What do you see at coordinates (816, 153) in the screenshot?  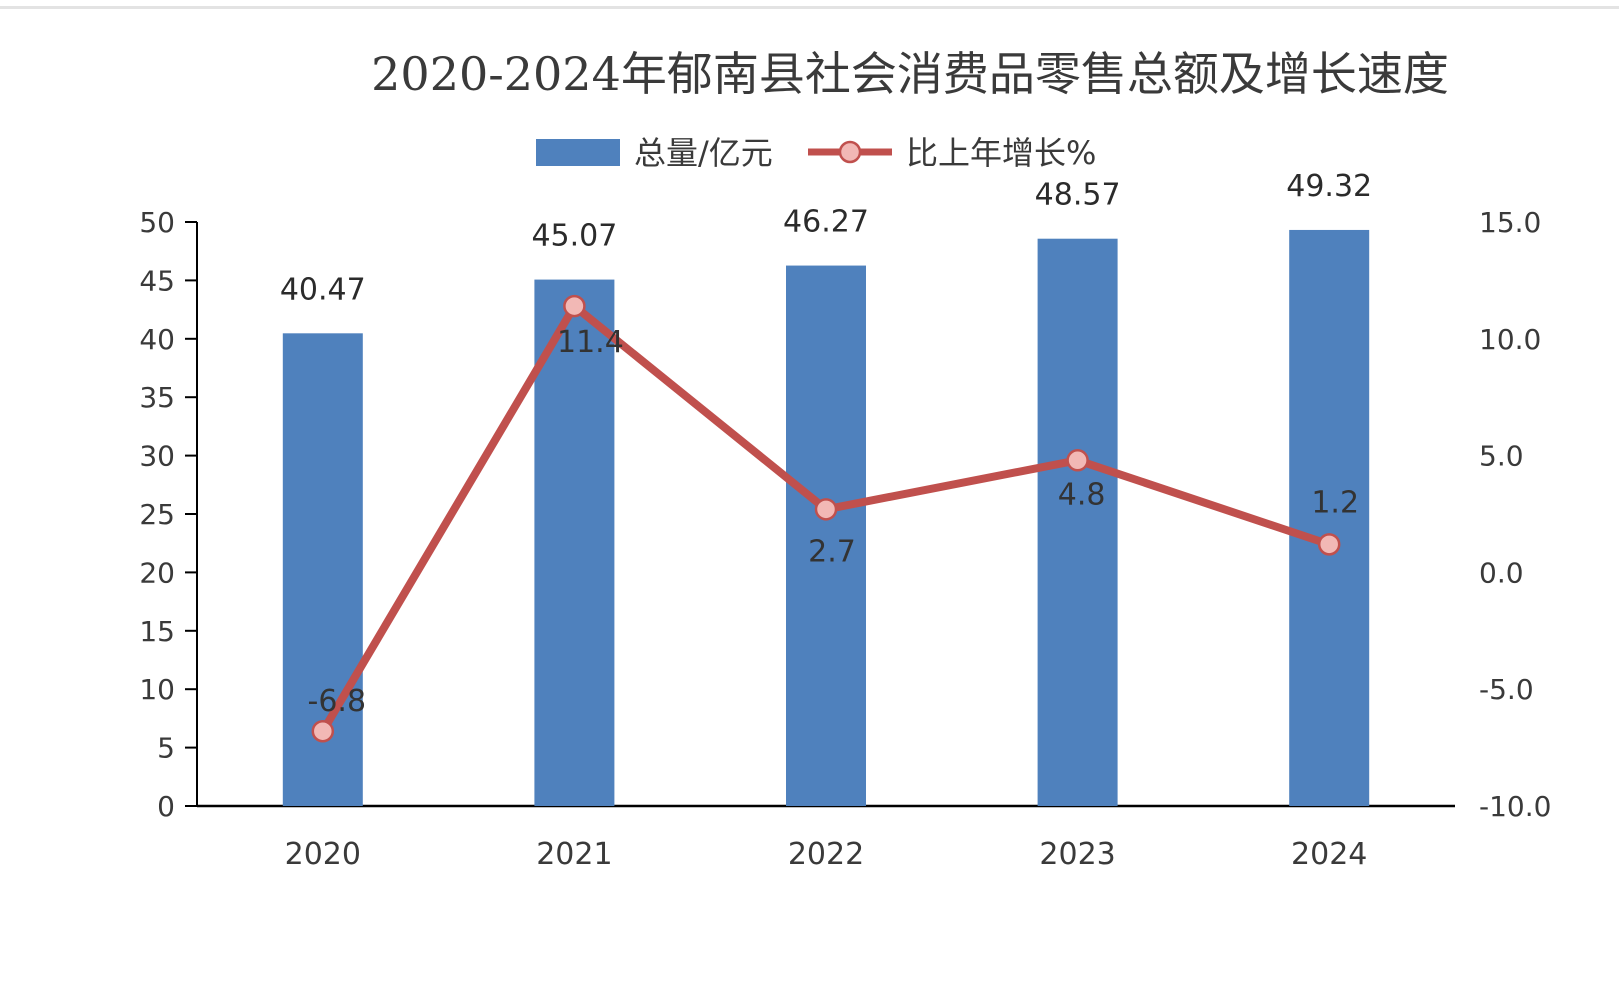 I see `legend: 总量/亿元 比上年增长%` at bounding box center [816, 153].